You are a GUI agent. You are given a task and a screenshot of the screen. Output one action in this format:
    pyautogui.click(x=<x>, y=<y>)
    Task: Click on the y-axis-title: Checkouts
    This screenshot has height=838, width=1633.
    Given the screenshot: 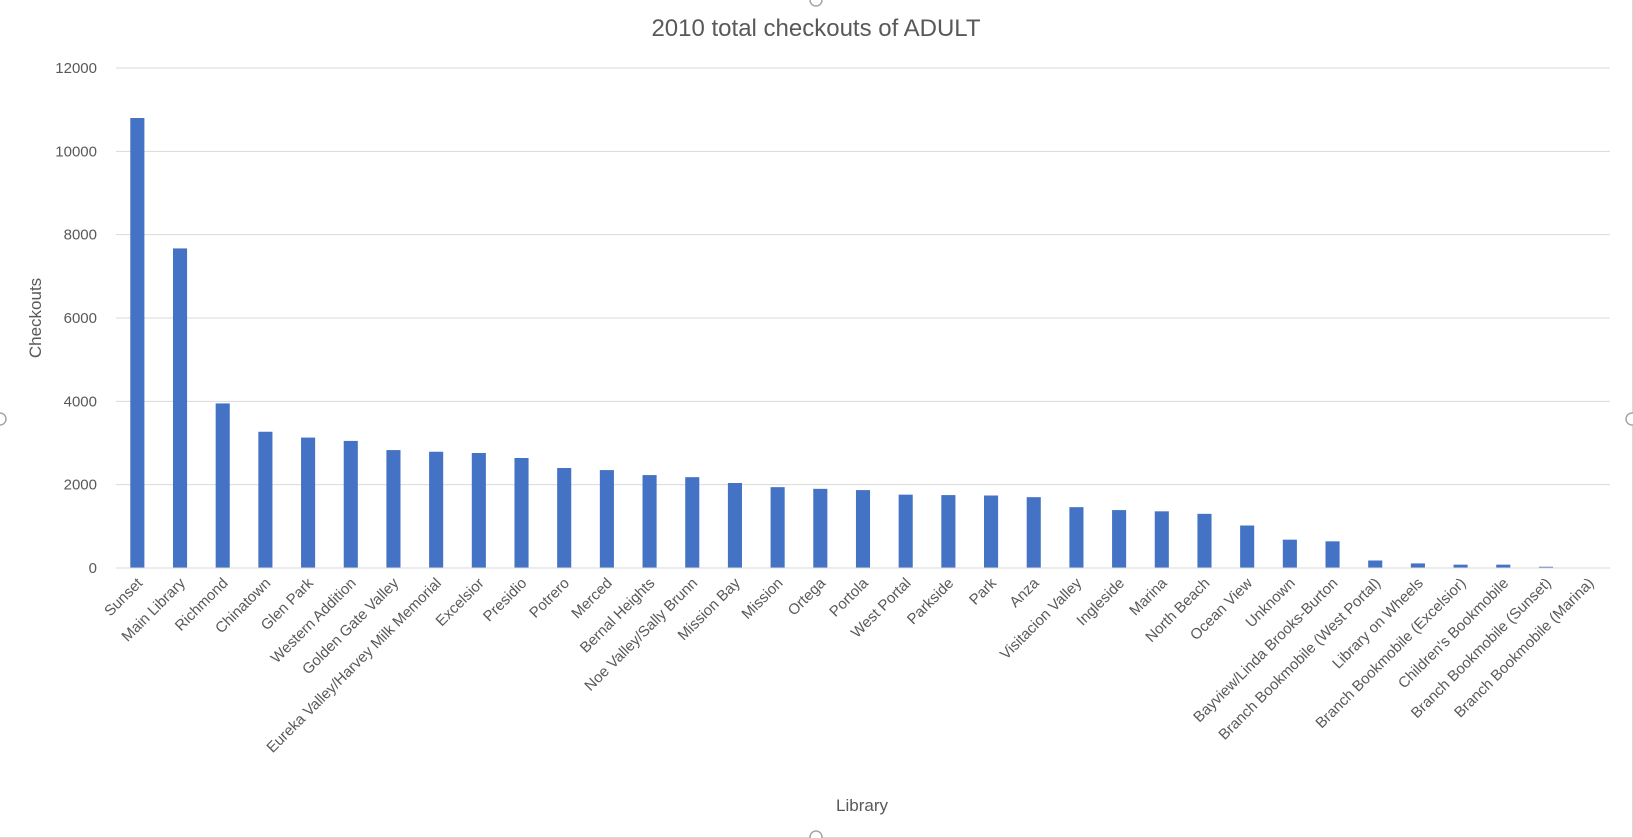 What is the action you would take?
    pyautogui.click(x=35, y=318)
    